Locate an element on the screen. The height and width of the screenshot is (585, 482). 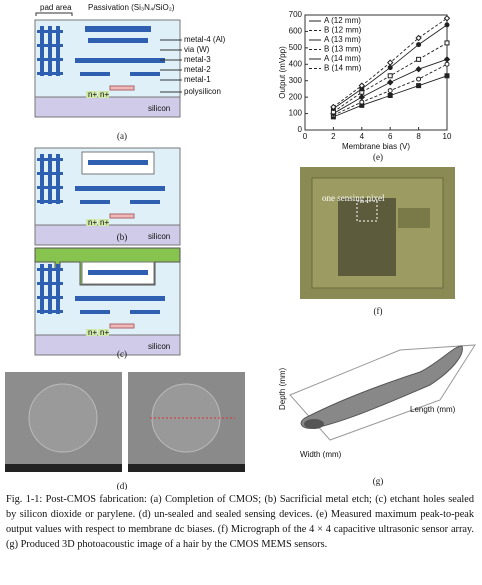
panel-label: (a) is located at coordinates (122, 136).